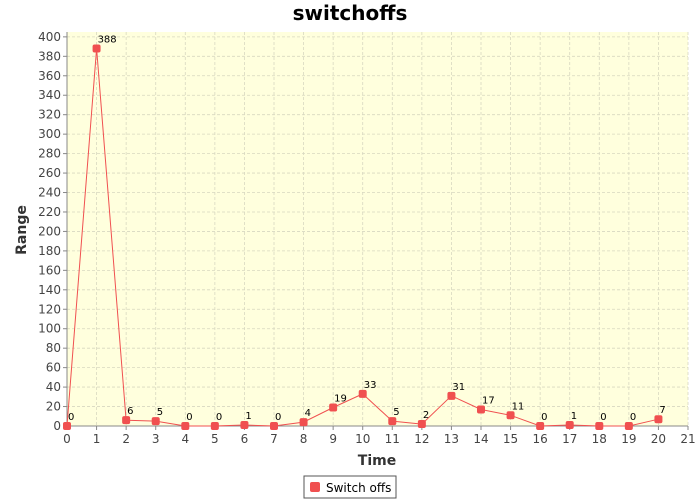 The image size is (700, 500). I want to click on x-tick-label: 19, so click(628, 439).